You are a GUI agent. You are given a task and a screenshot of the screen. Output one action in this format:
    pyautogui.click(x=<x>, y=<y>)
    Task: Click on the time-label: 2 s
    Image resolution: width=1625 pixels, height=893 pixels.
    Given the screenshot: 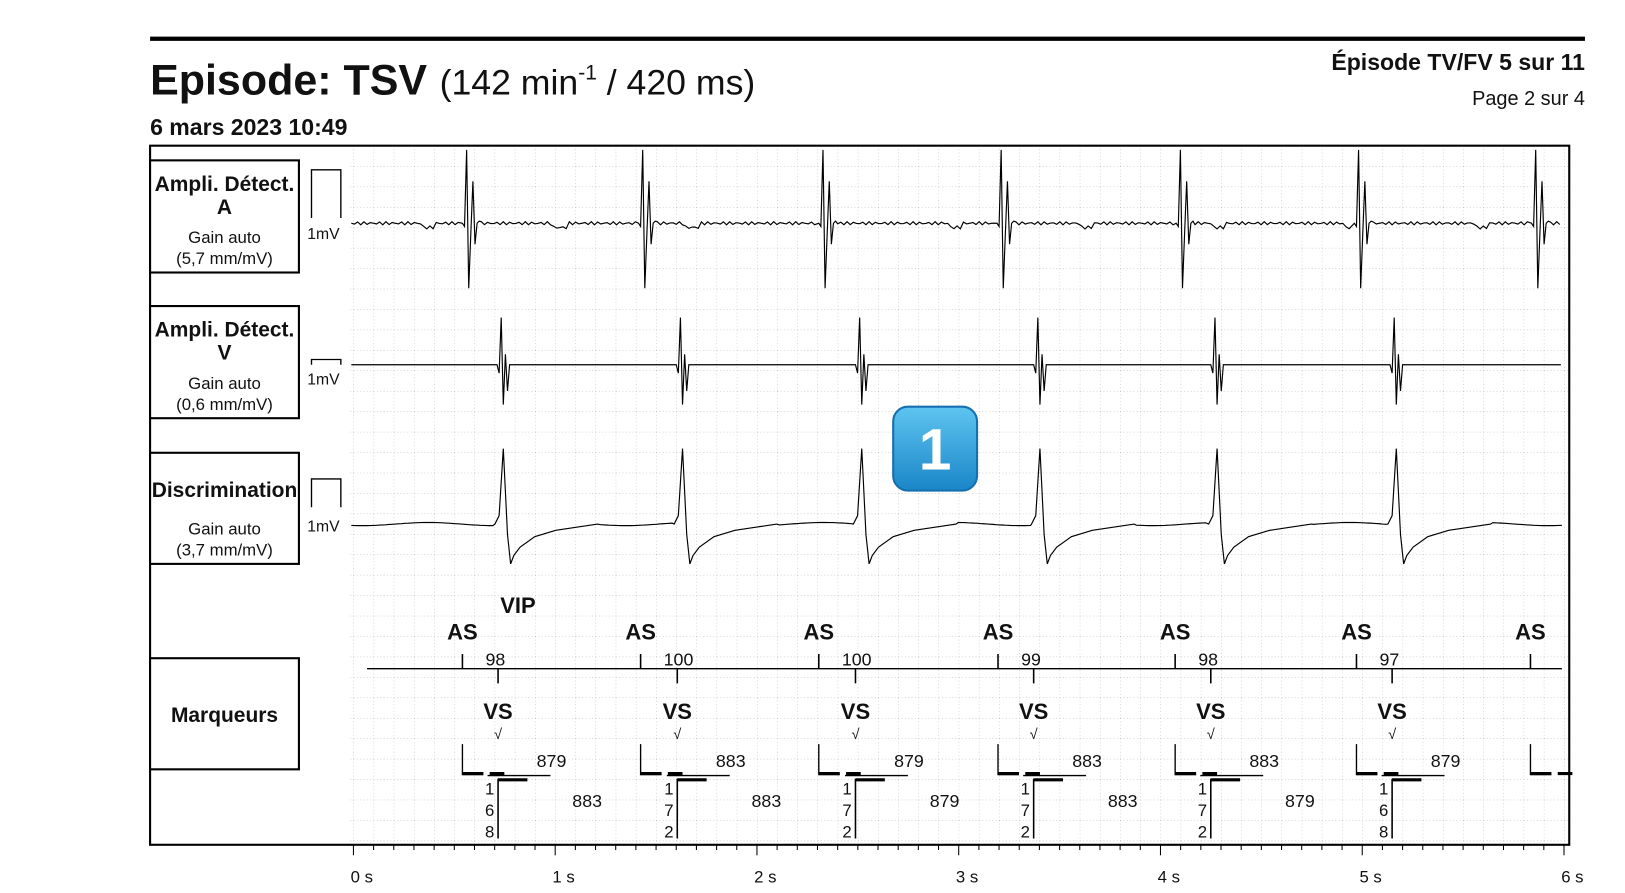 What is the action you would take?
    pyautogui.click(x=765, y=877)
    